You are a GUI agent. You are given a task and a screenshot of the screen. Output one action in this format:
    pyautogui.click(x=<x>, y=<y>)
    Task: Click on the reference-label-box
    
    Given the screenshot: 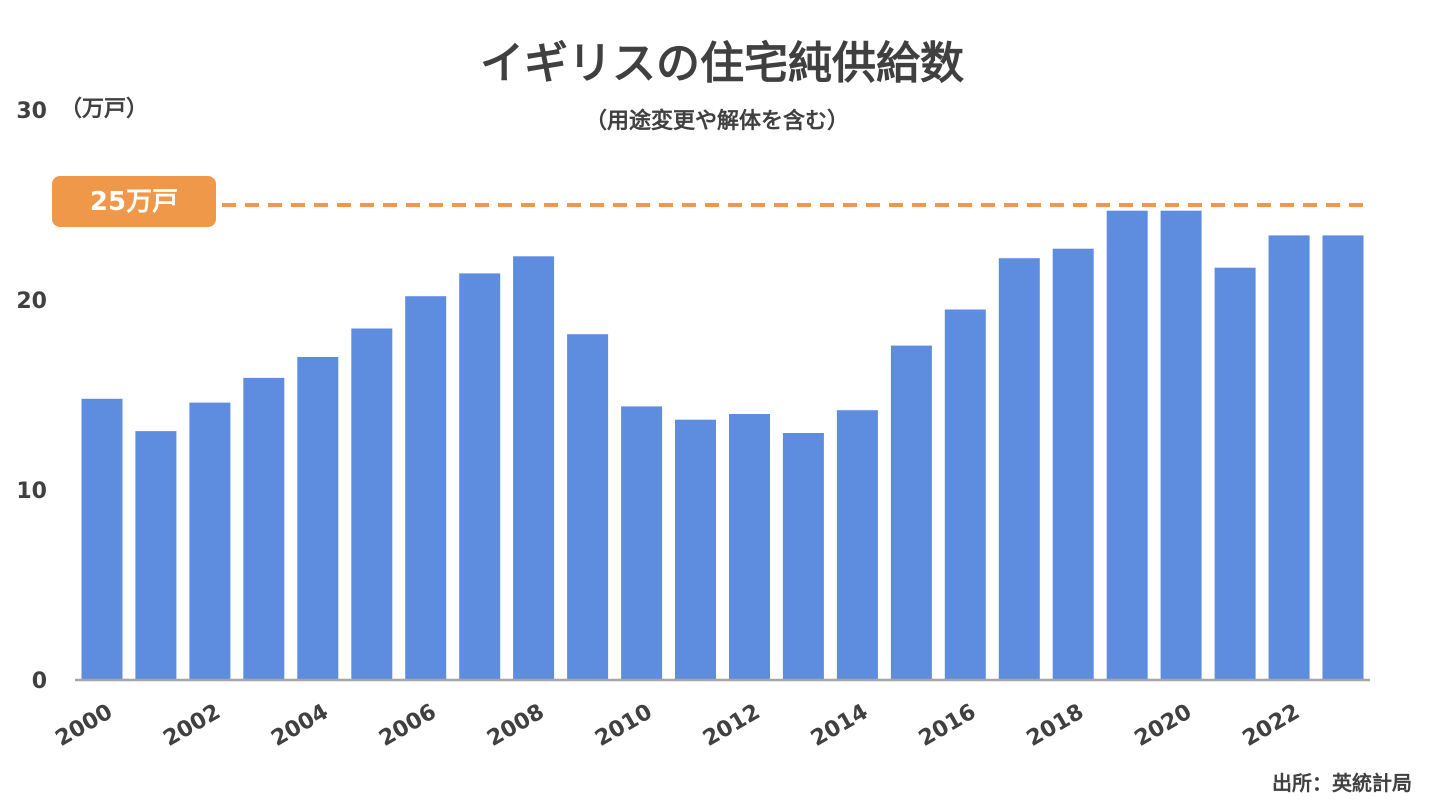 What is the action you would take?
    pyautogui.click(x=134, y=201)
    